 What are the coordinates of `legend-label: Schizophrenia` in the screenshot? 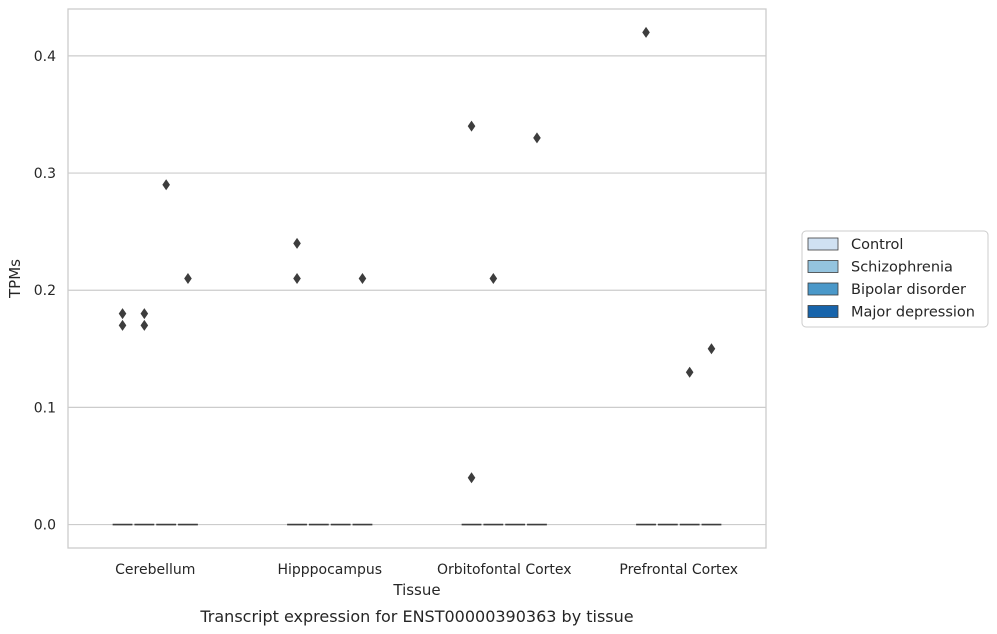 It's located at (902, 268).